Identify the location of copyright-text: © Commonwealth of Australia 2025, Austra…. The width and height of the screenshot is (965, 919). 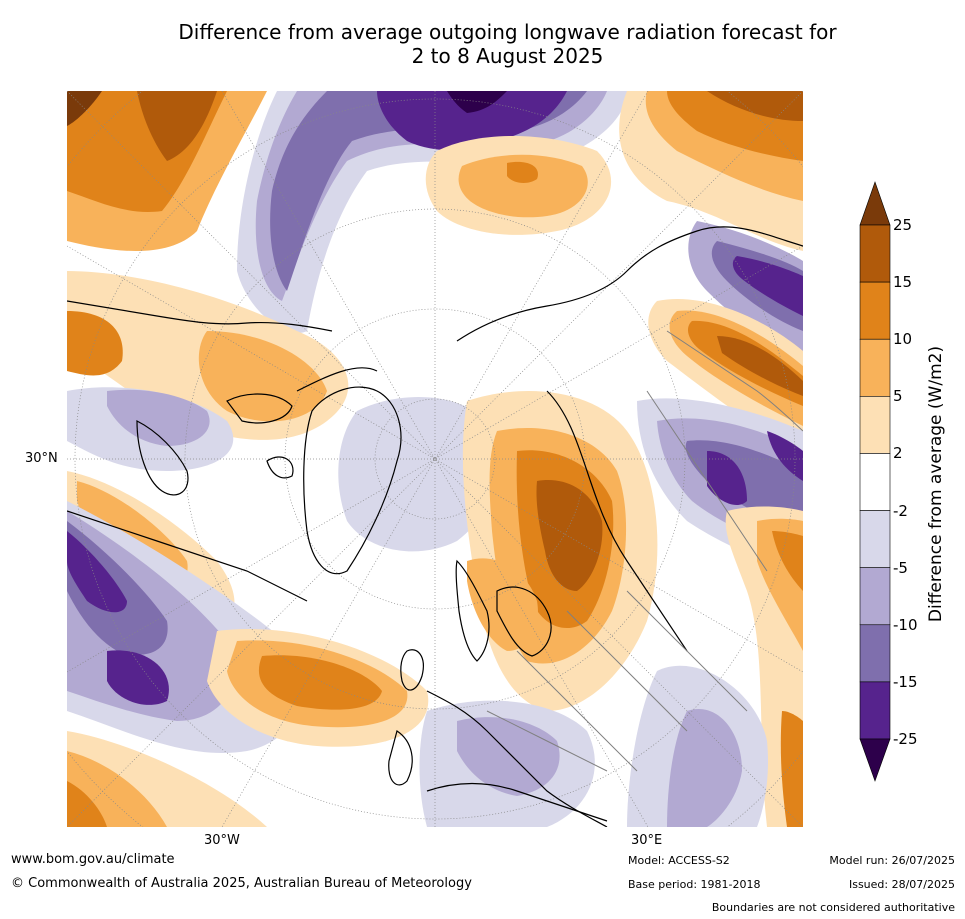
(241, 883).